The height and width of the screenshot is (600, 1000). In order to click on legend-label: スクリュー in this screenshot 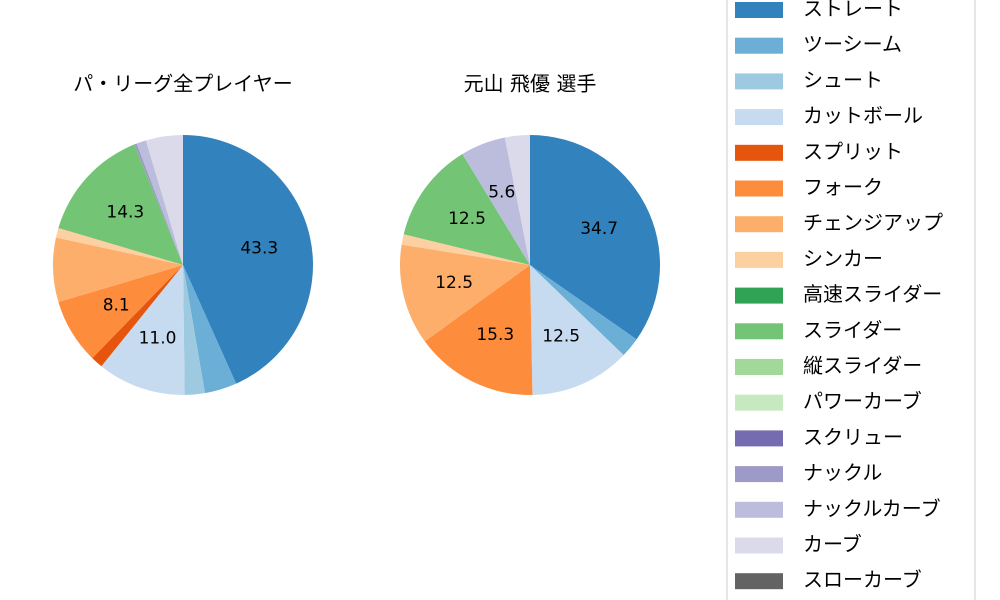, I will do `click(853, 437)`.